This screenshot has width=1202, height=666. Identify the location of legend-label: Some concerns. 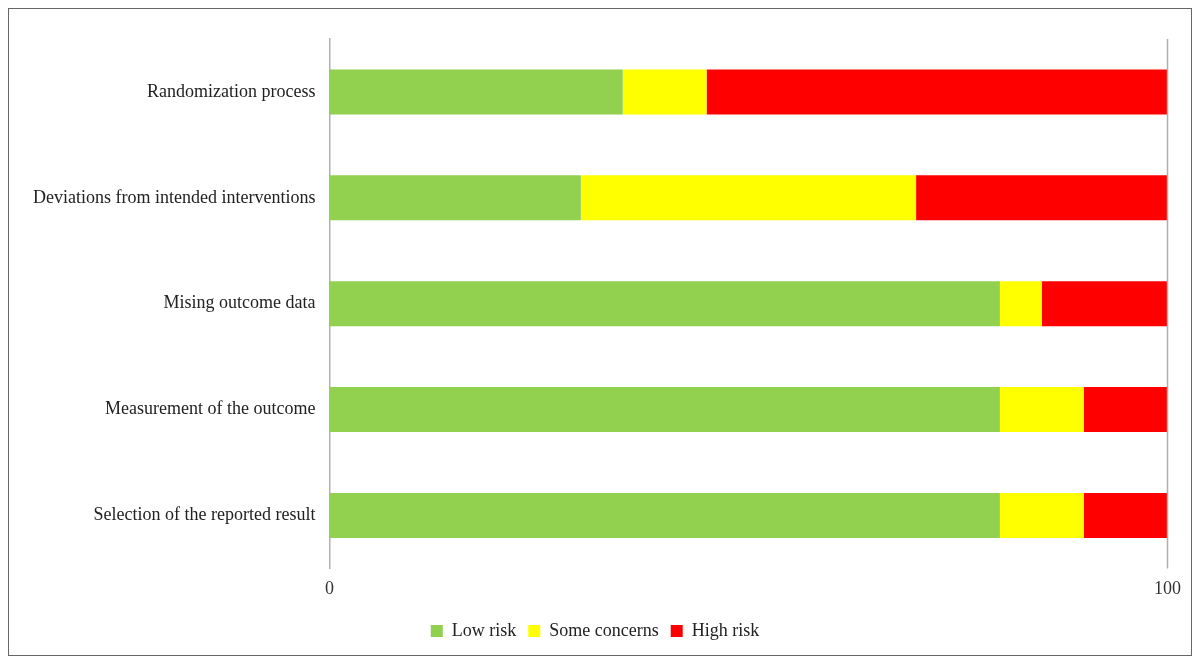
(604, 629).